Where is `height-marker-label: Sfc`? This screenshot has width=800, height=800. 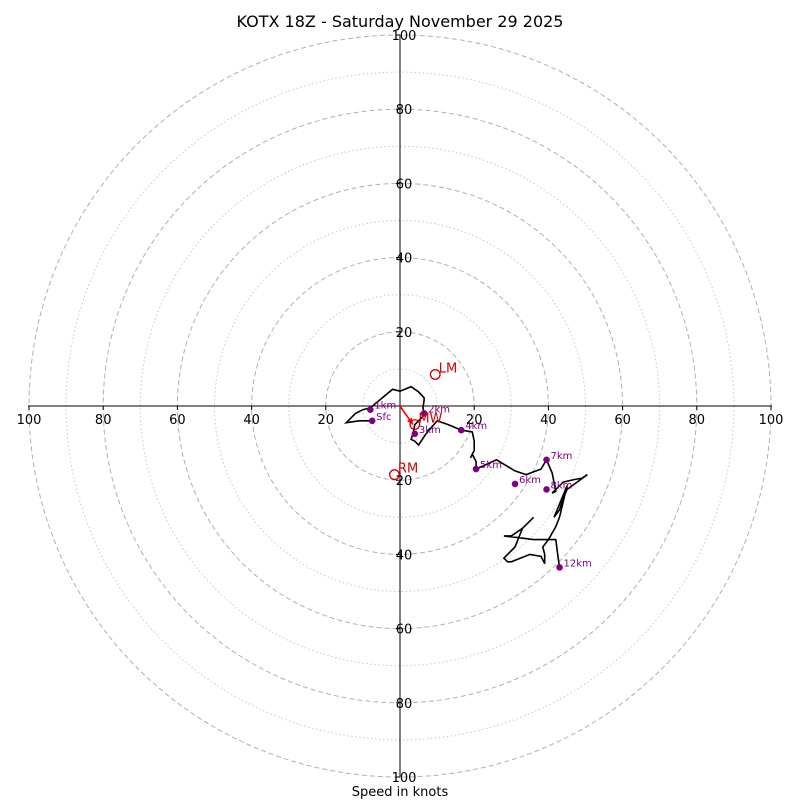
height-marker-label: Sfc is located at coordinates (383, 417).